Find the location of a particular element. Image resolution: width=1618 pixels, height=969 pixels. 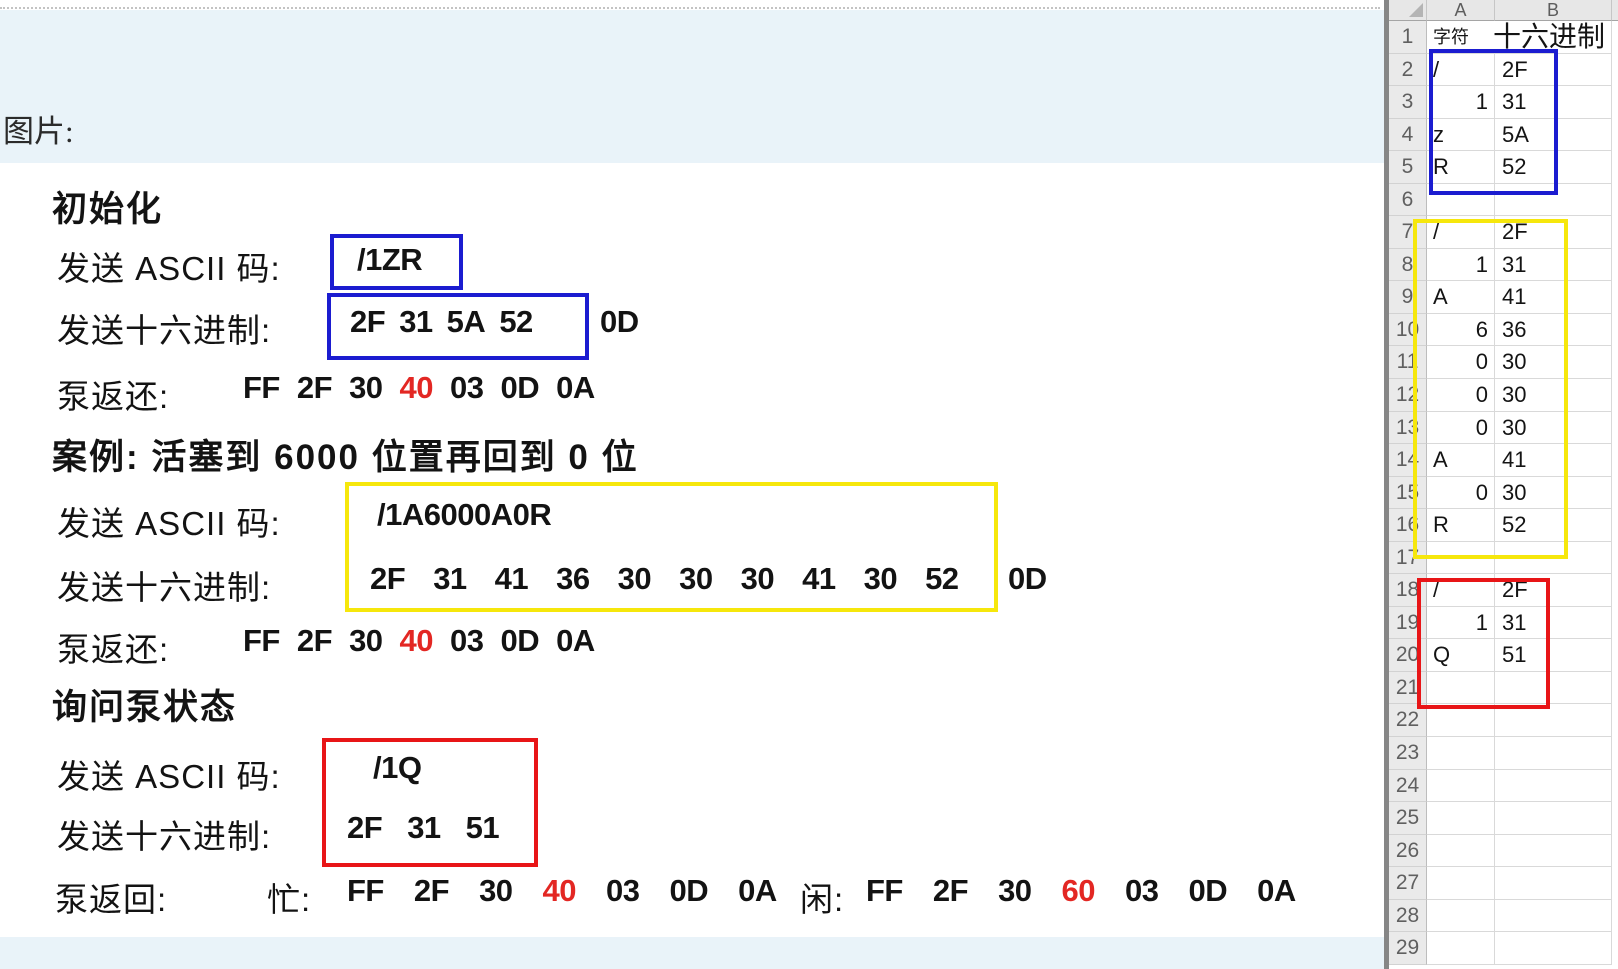

cell-B12: 30 is located at coordinates (1553, 395).